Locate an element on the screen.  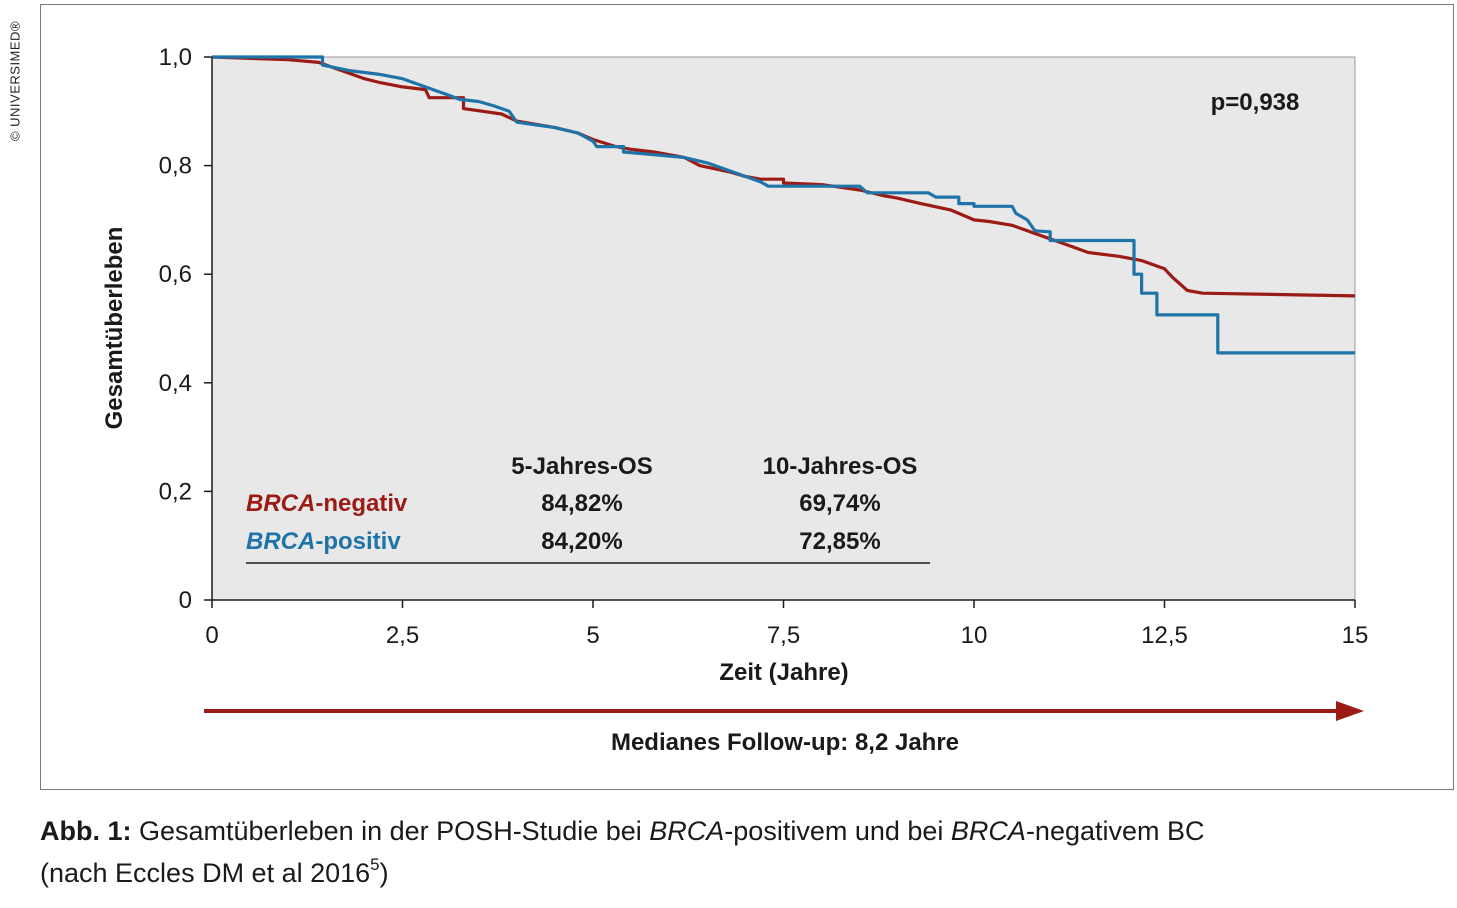
x-tick-label: 10 is located at coordinates (974, 635).